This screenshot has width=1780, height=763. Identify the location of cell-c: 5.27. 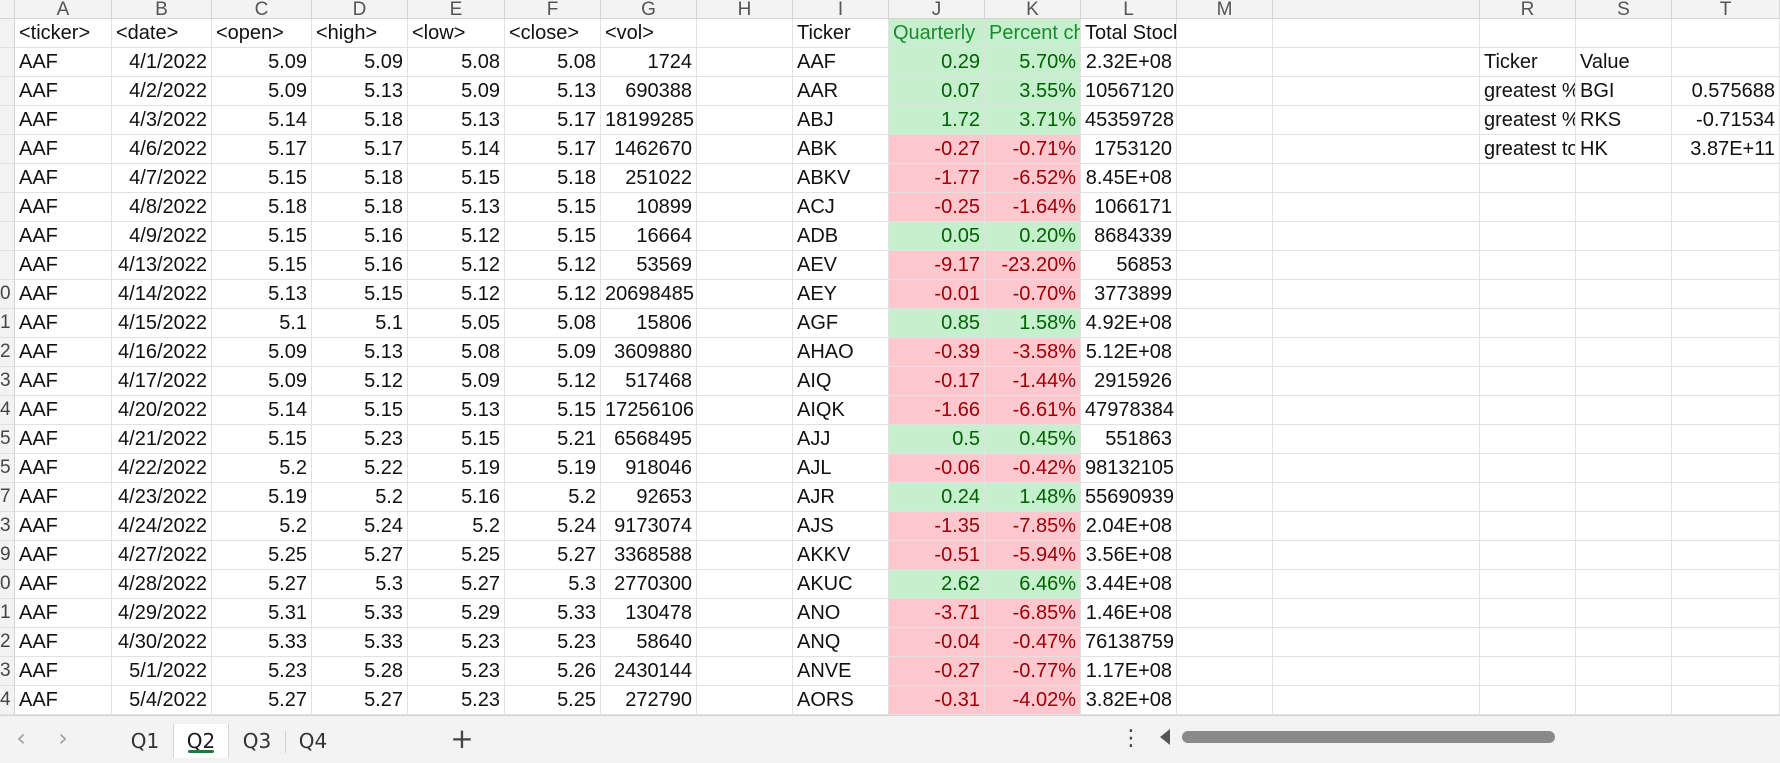
(262, 700).